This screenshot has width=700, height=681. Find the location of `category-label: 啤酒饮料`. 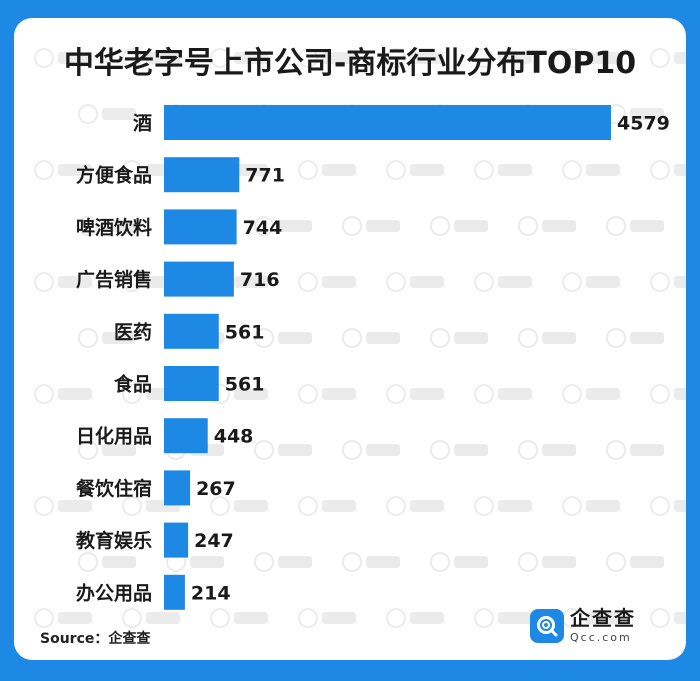

category-label: 啤酒饮料 is located at coordinates (114, 227).